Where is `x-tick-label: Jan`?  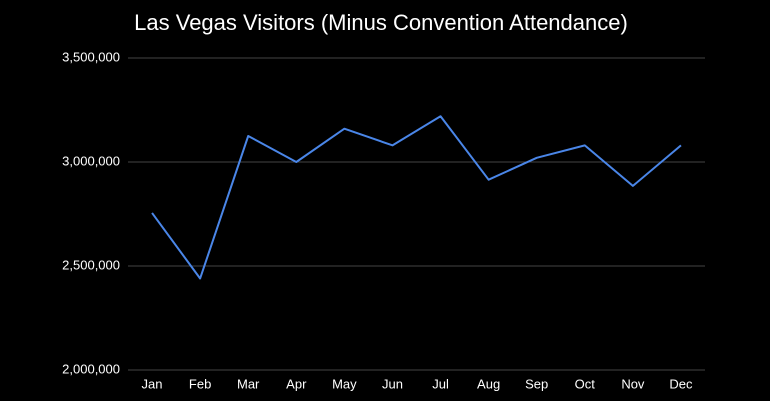
x-tick-label: Jan is located at coordinates (152, 383).